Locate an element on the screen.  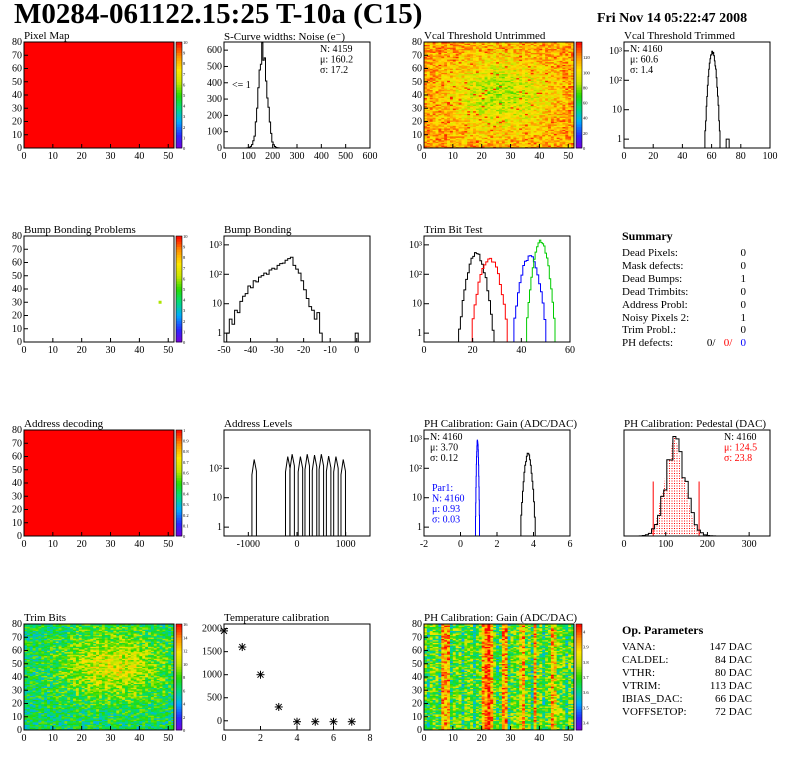
tick-label: 20 is located at coordinates (653, 156).